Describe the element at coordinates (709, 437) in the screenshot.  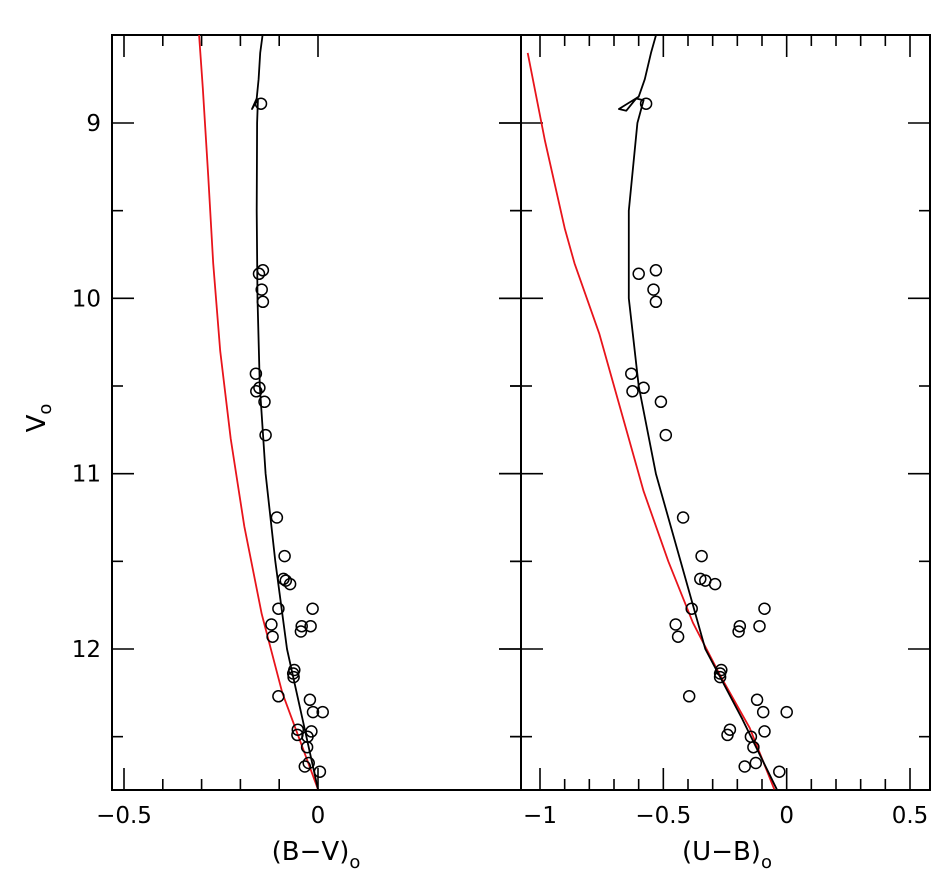
I see `stars-ub` at that location.